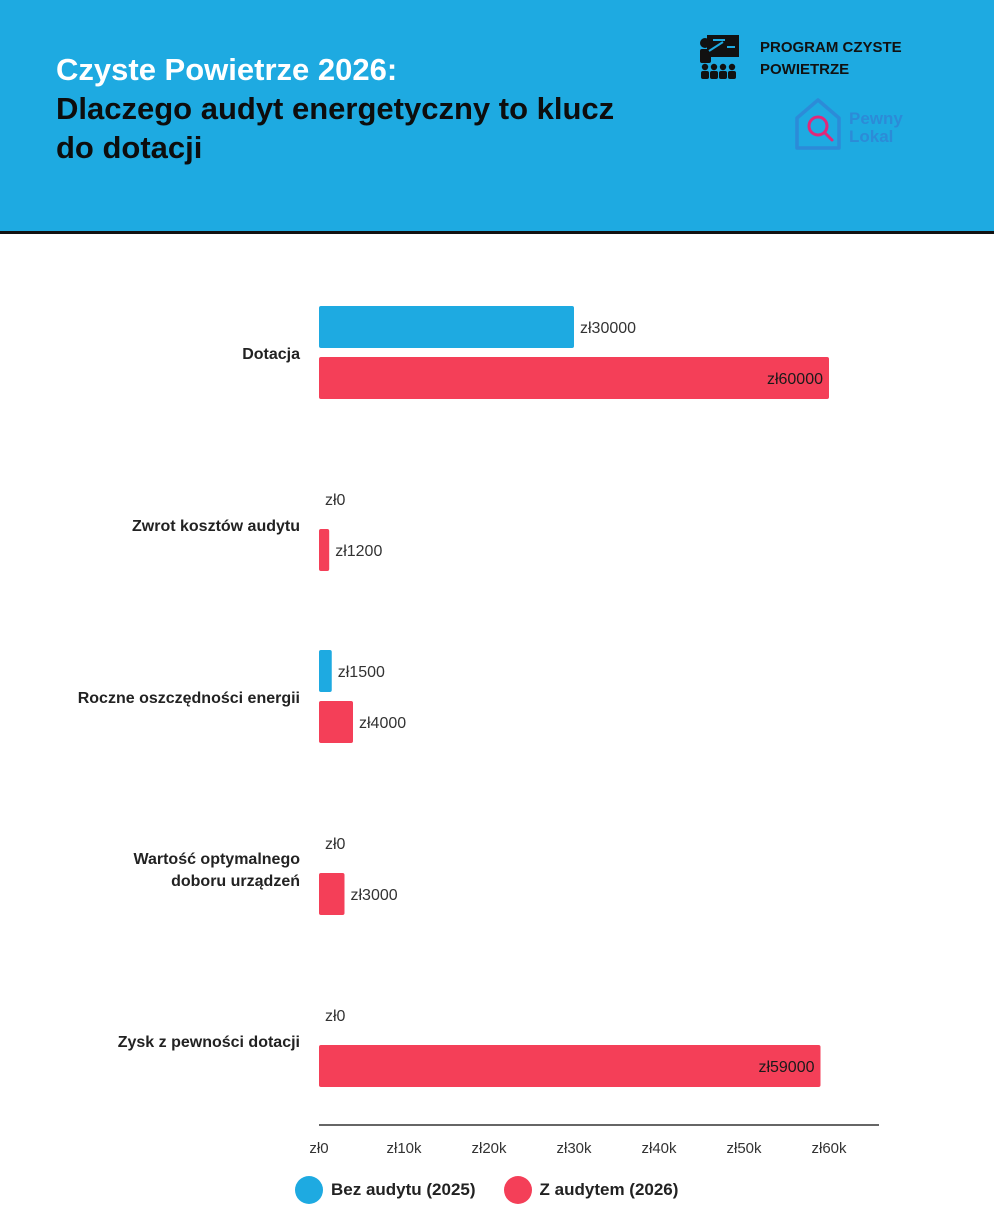 This screenshot has height=1230, width=994. I want to click on program-label: PROGRAM CZYSTE POWIETRZE, so click(831, 58).